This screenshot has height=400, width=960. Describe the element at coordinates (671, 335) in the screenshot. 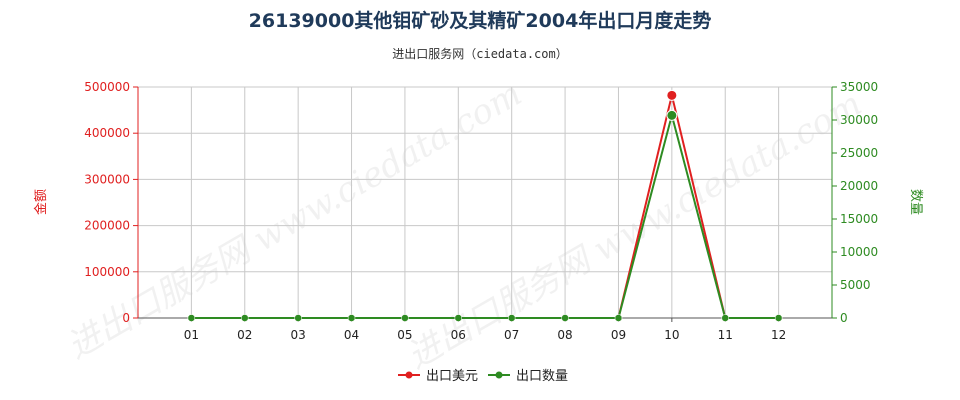

I see `x-tick-label: 10` at that location.